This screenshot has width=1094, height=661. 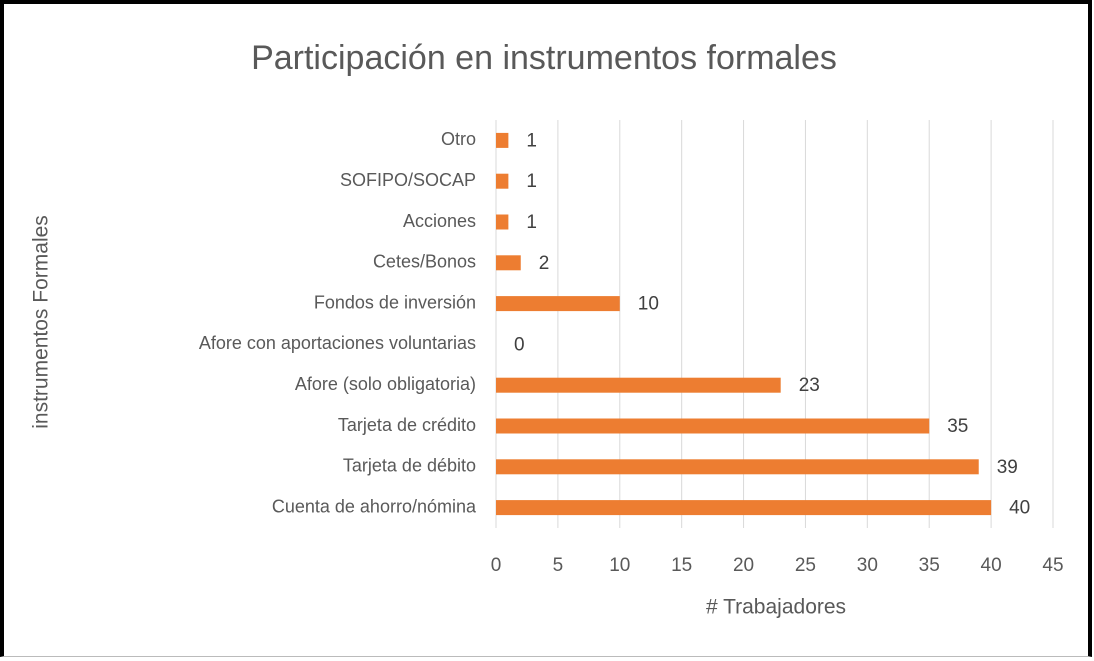 What do you see at coordinates (809, 385) in the screenshot?
I see `data-label: 23` at bounding box center [809, 385].